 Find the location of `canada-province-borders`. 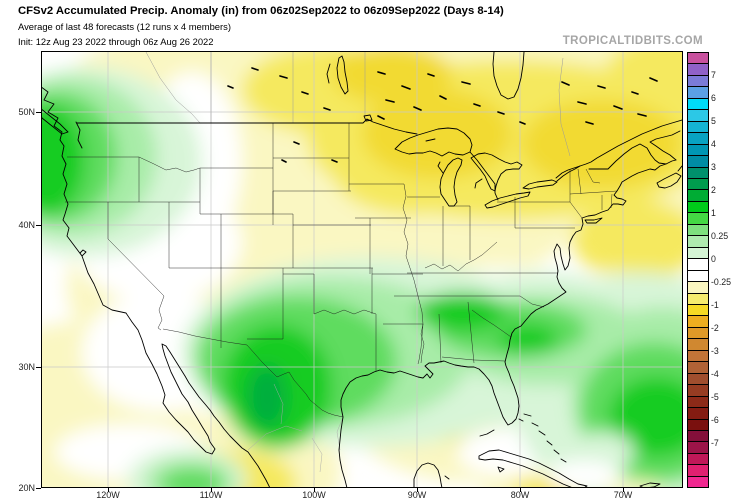

canada-province-borders is located at coordinates (358, 104).